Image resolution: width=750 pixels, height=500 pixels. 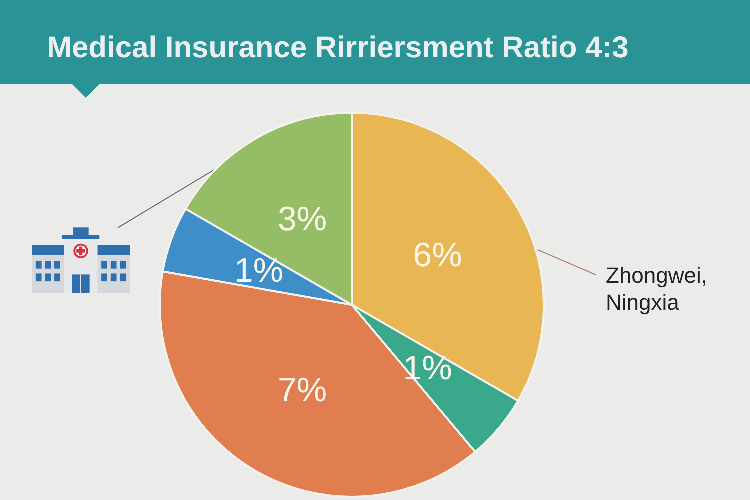 What do you see at coordinates (303, 391) in the screenshot?
I see `data-label: 7%` at bounding box center [303, 391].